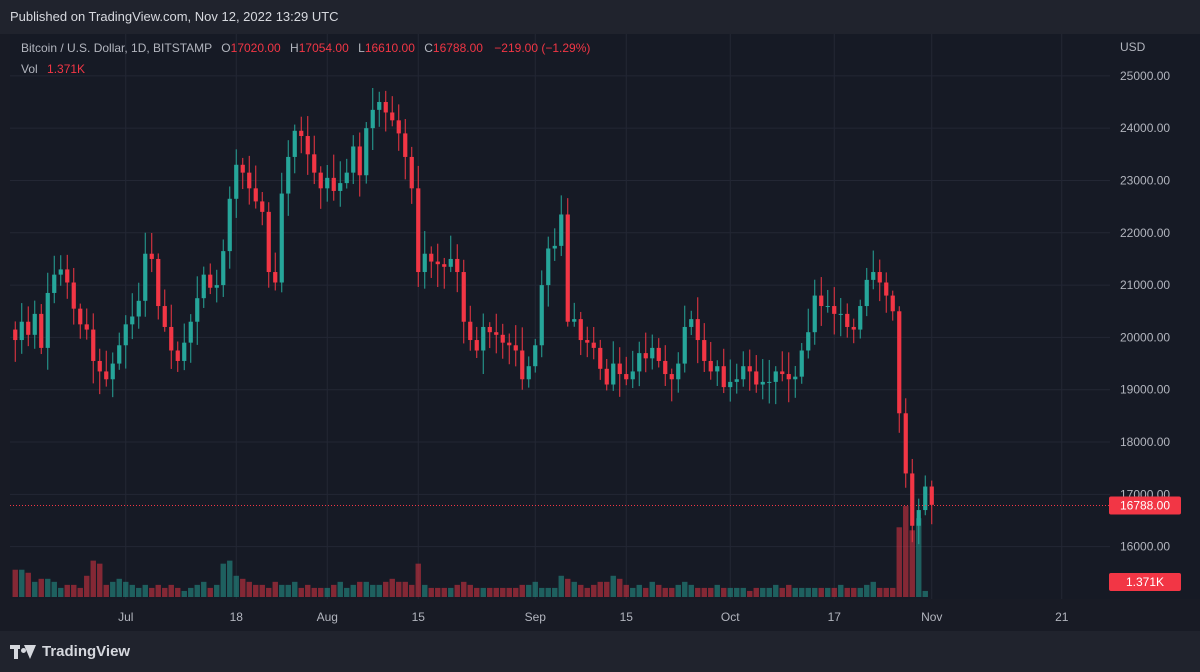  I want to click on x-tick-label: 17, so click(835, 617).